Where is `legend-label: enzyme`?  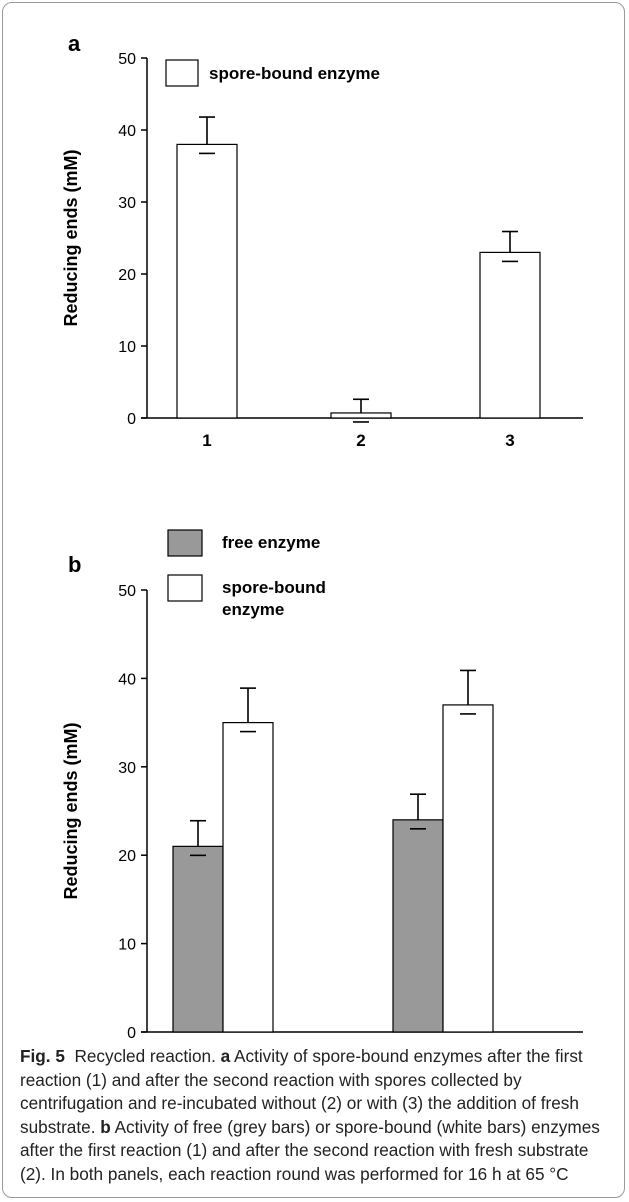
legend-label: enzyme is located at coordinates (253, 609).